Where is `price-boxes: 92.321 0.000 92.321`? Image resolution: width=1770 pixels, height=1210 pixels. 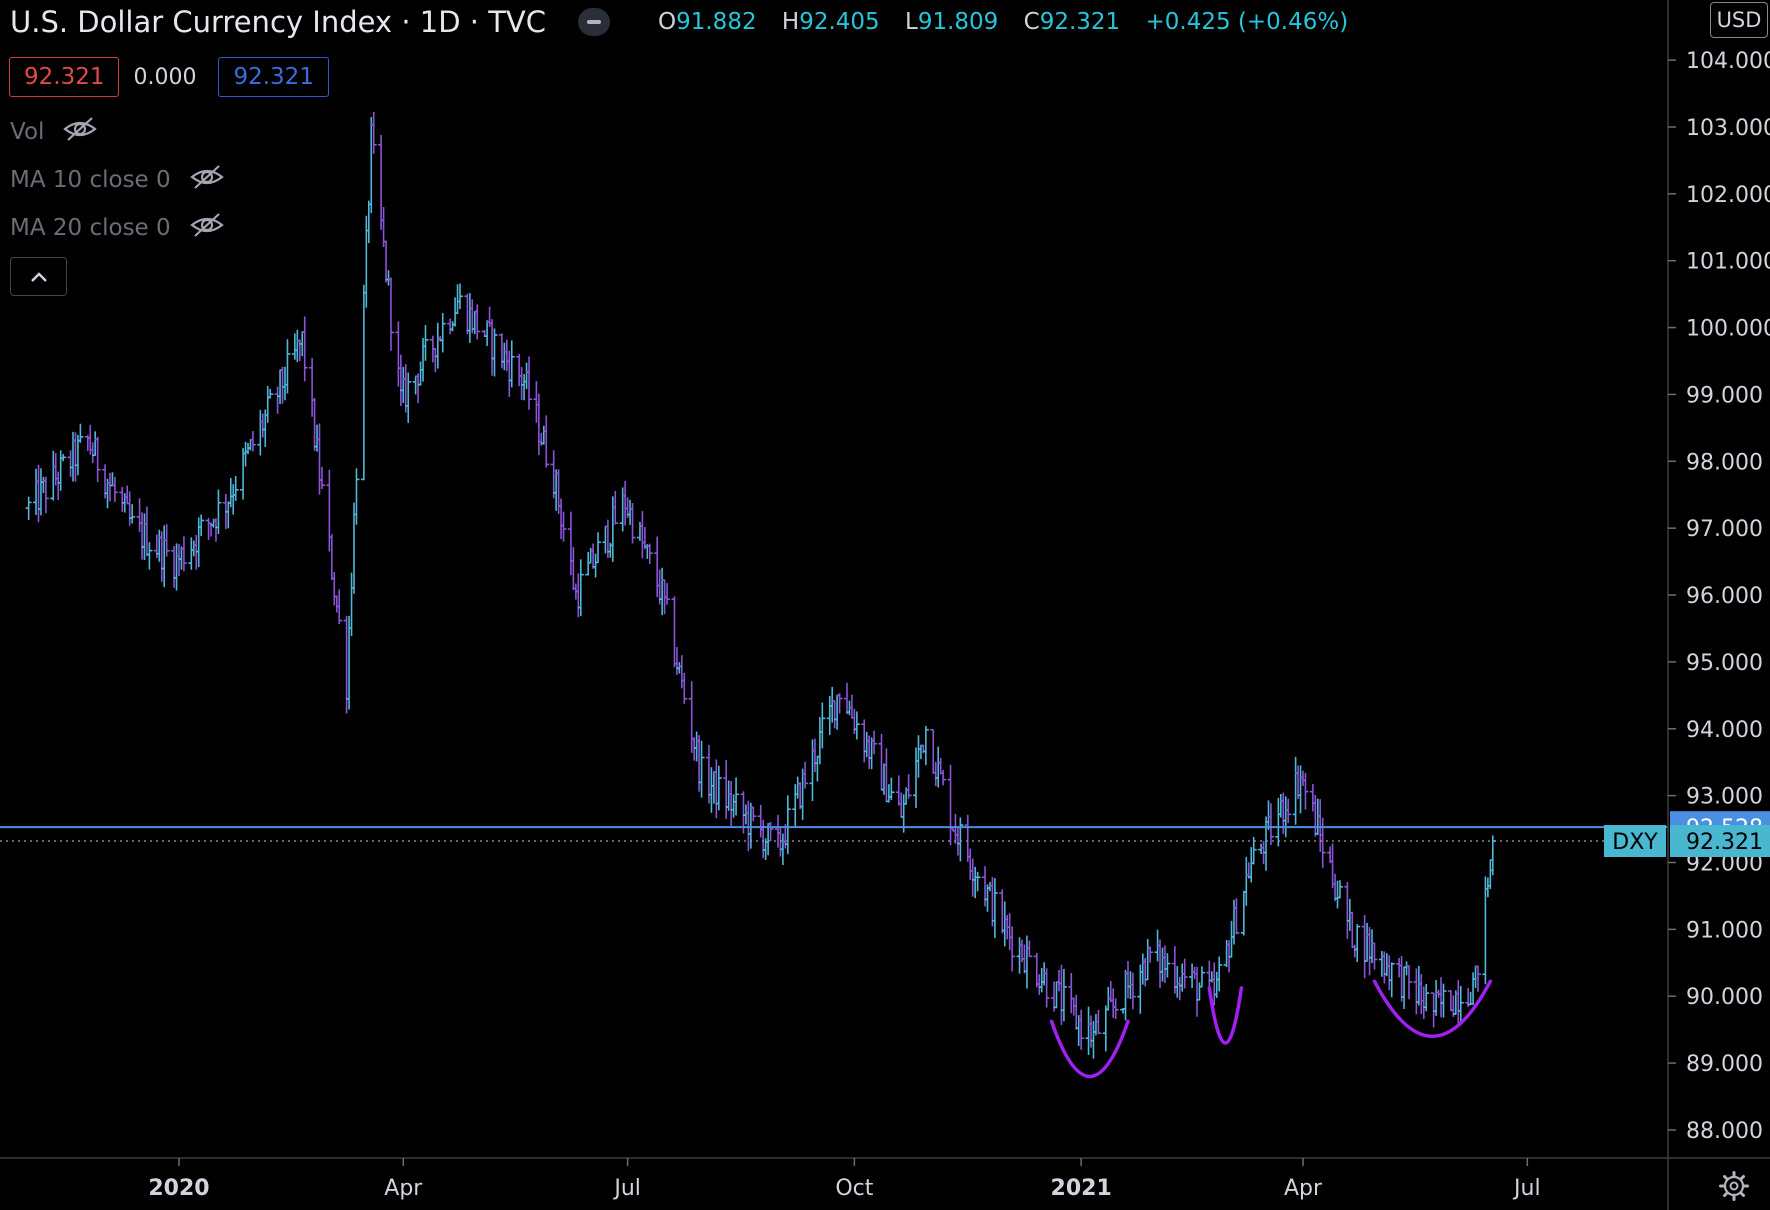 price-boxes: 92.321 0.000 92.321 is located at coordinates (169, 77).